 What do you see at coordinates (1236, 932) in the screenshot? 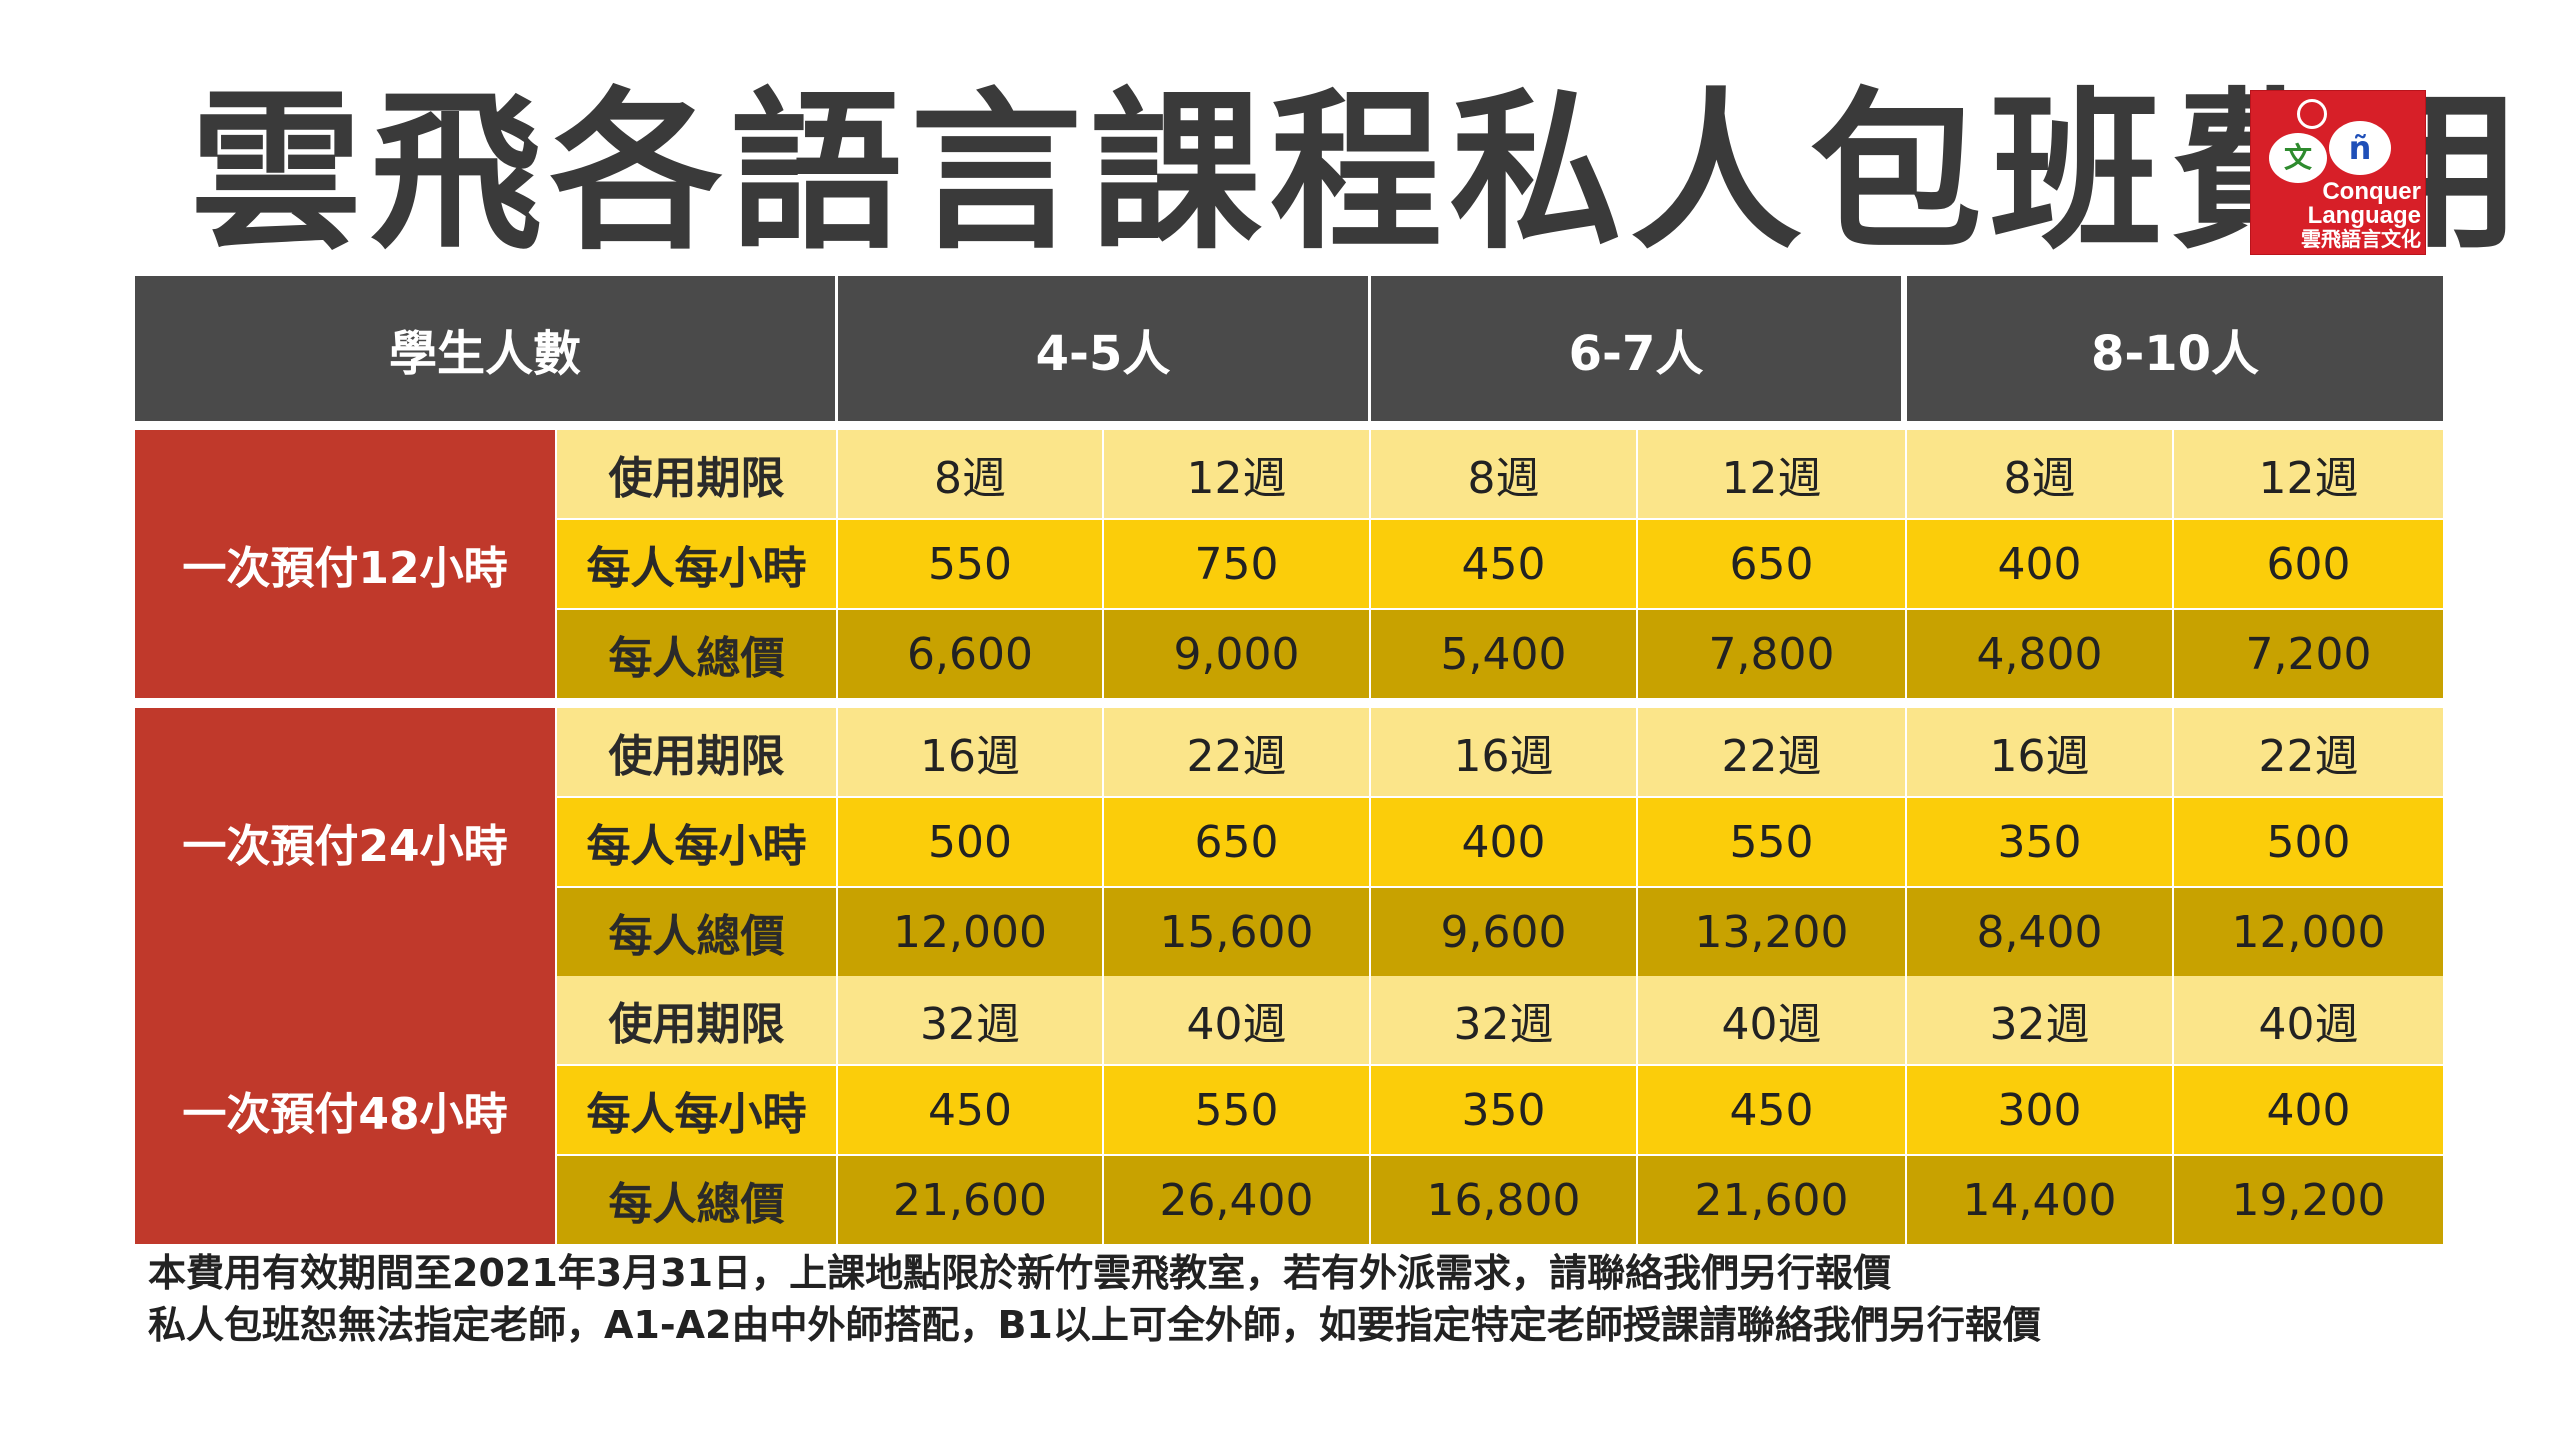
I see `price-cell-total: 15,600` at bounding box center [1236, 932].